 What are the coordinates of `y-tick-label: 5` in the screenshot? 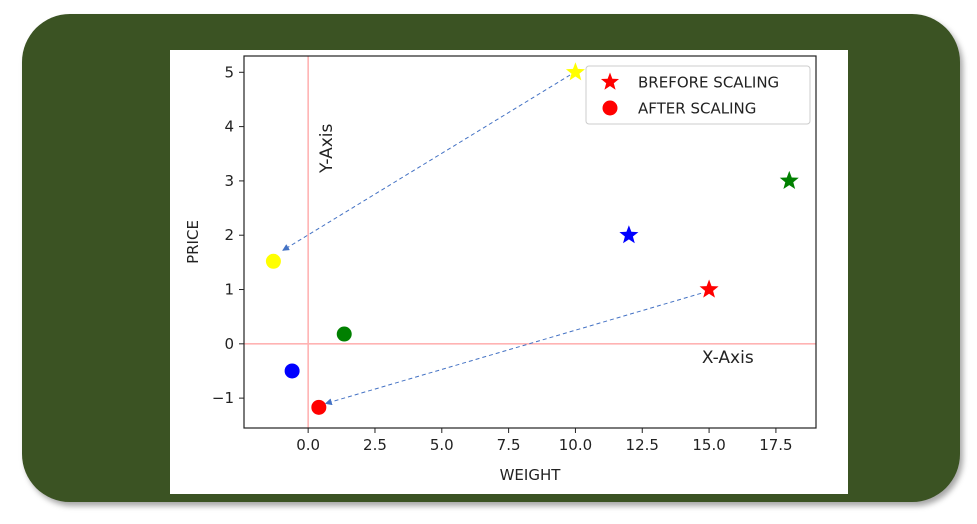 It's located at (229, 72).